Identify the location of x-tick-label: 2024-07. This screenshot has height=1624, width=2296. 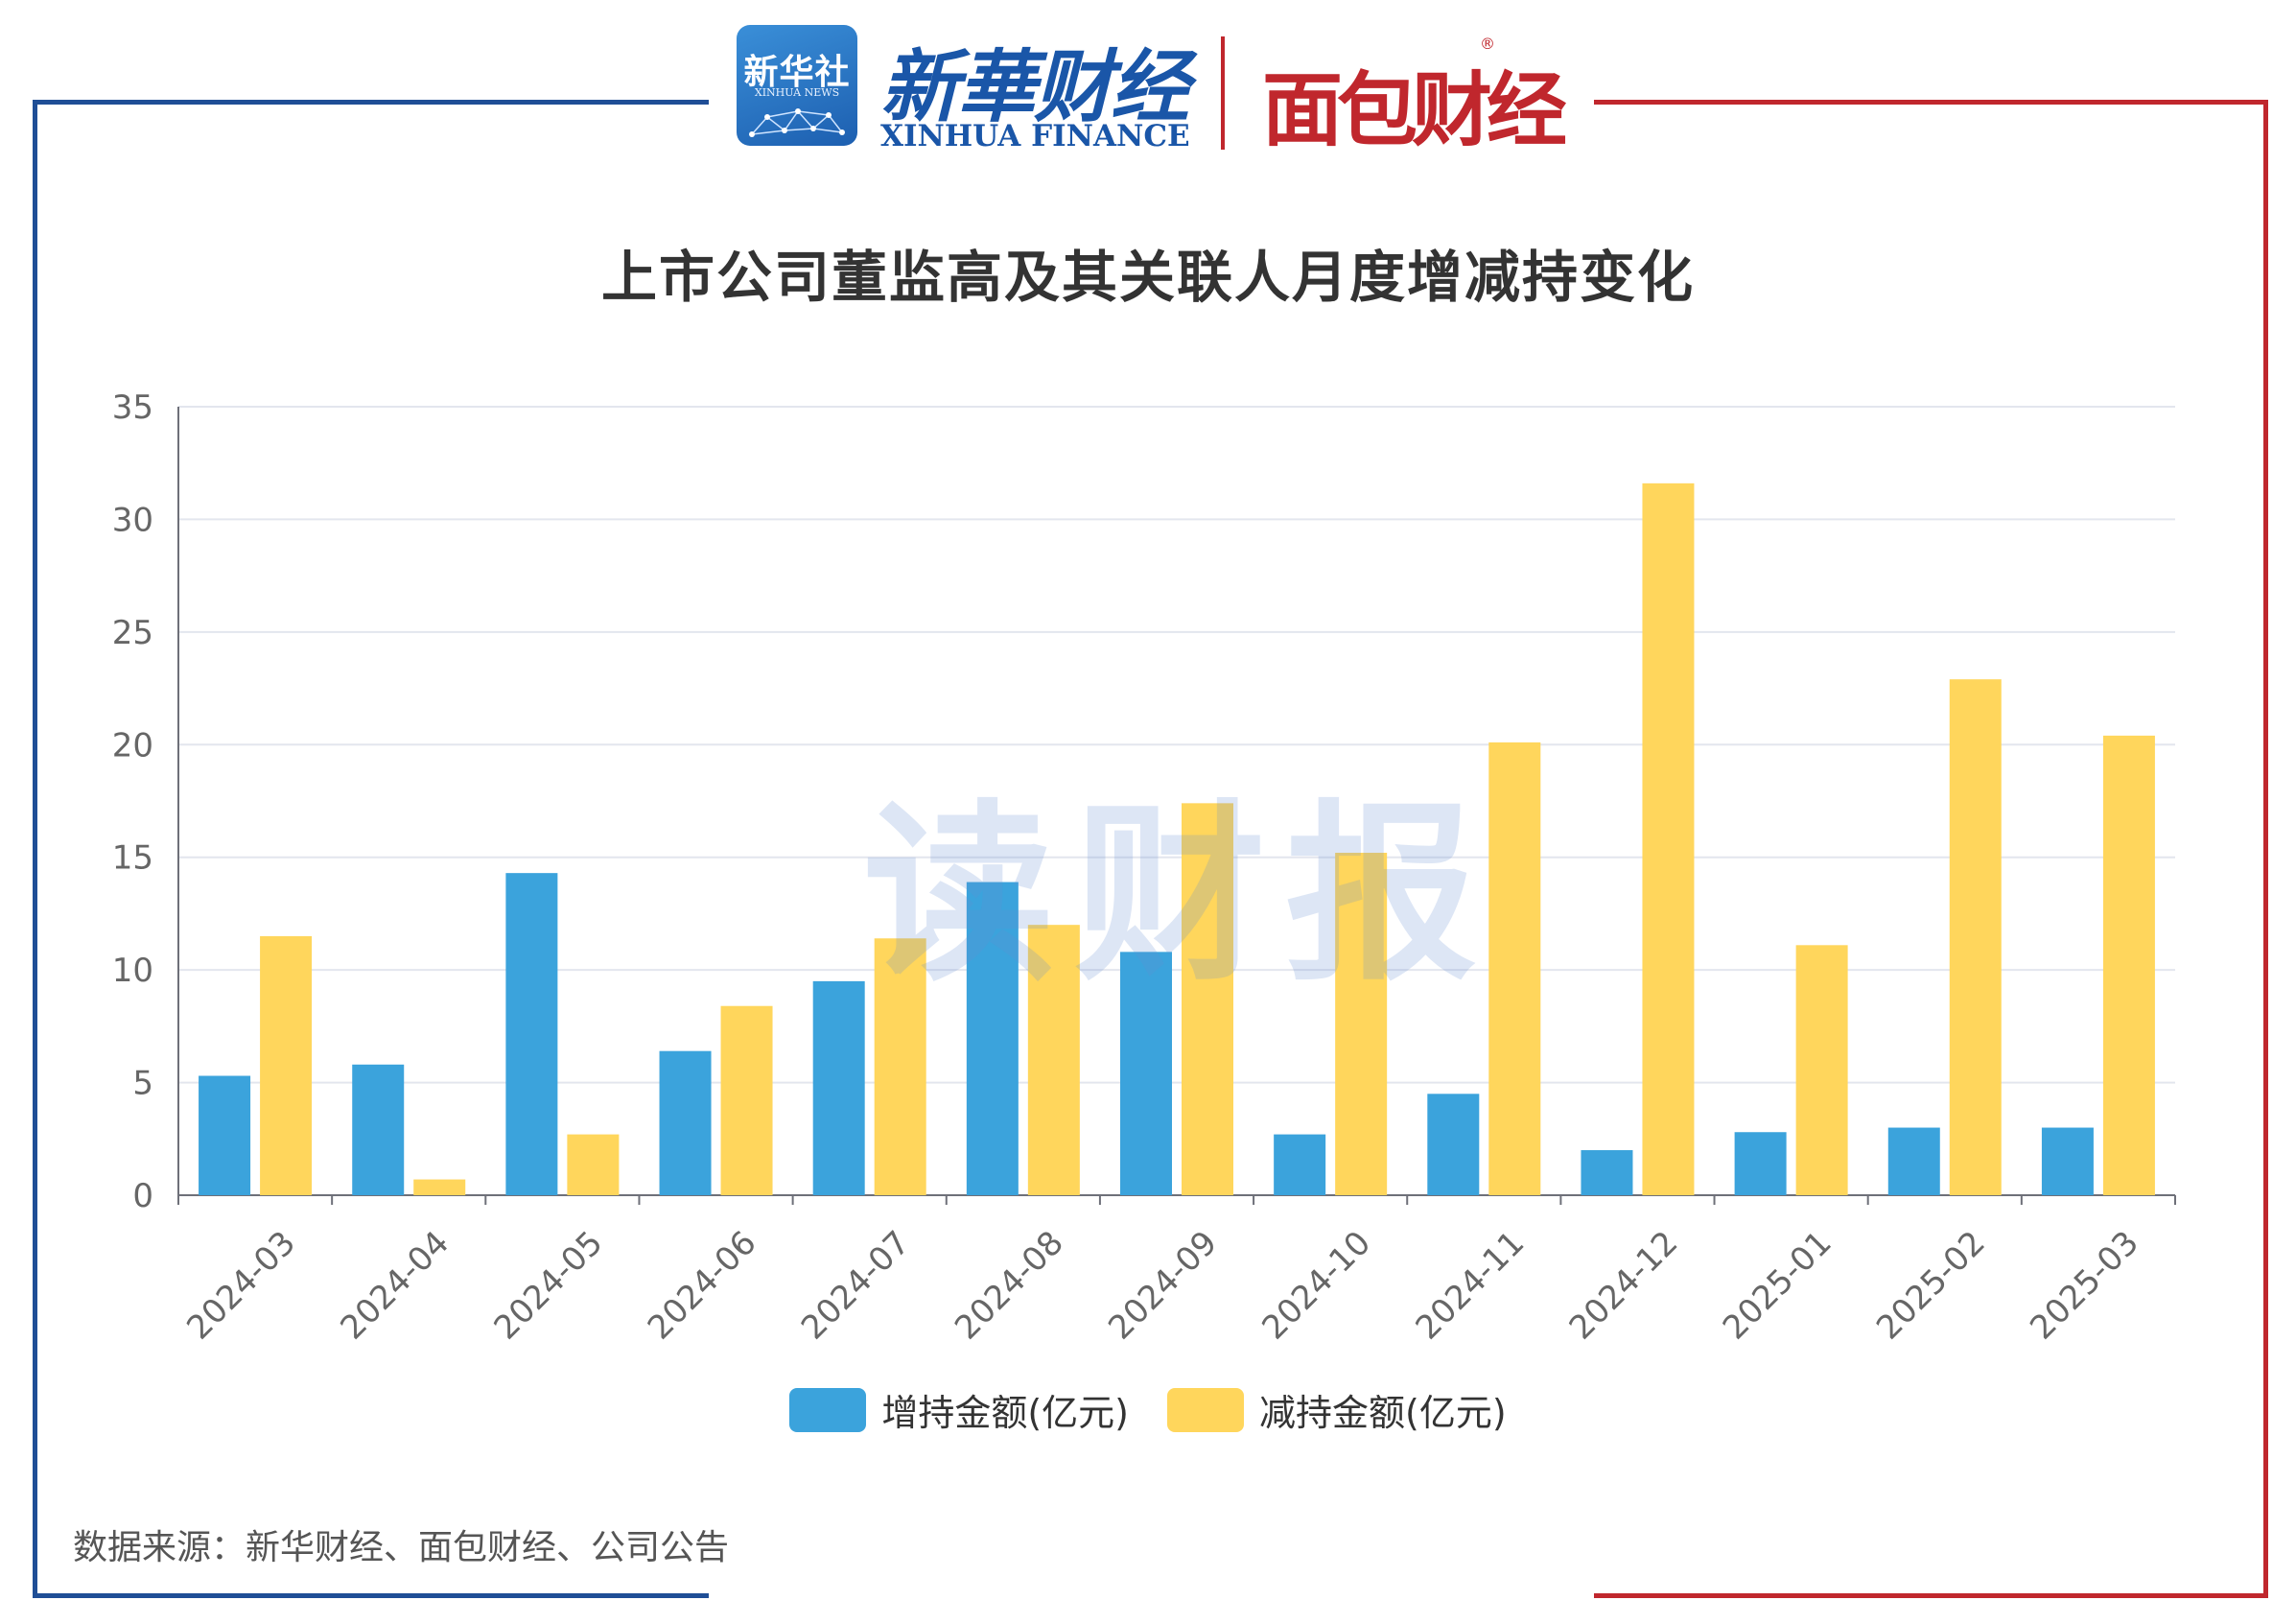
(856, 1286).